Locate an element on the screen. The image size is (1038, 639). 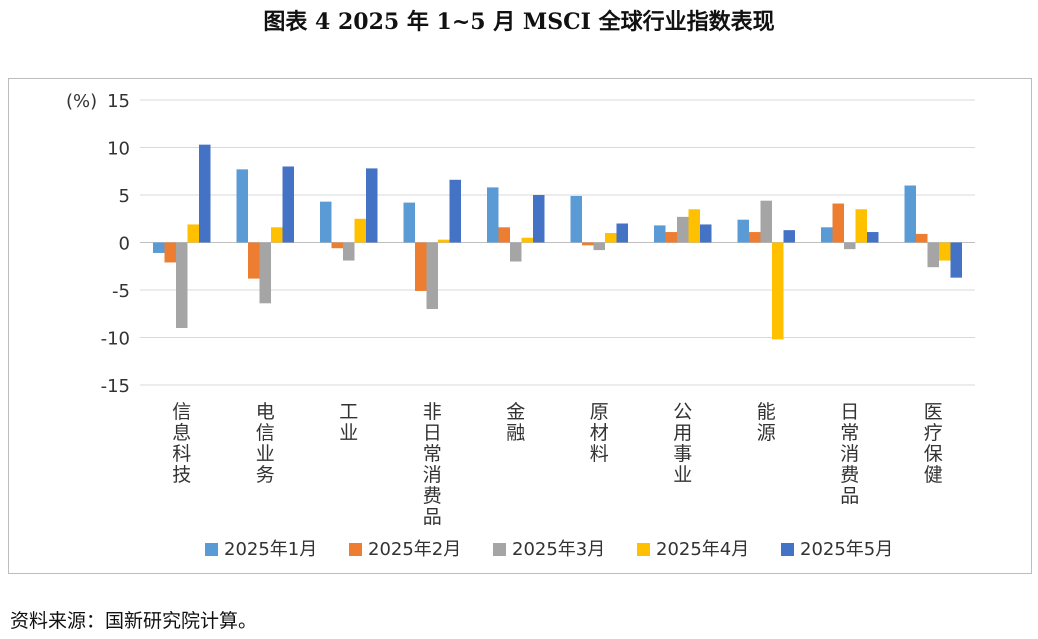
y-tick-label: -15 is located at coordinates (115, 386).